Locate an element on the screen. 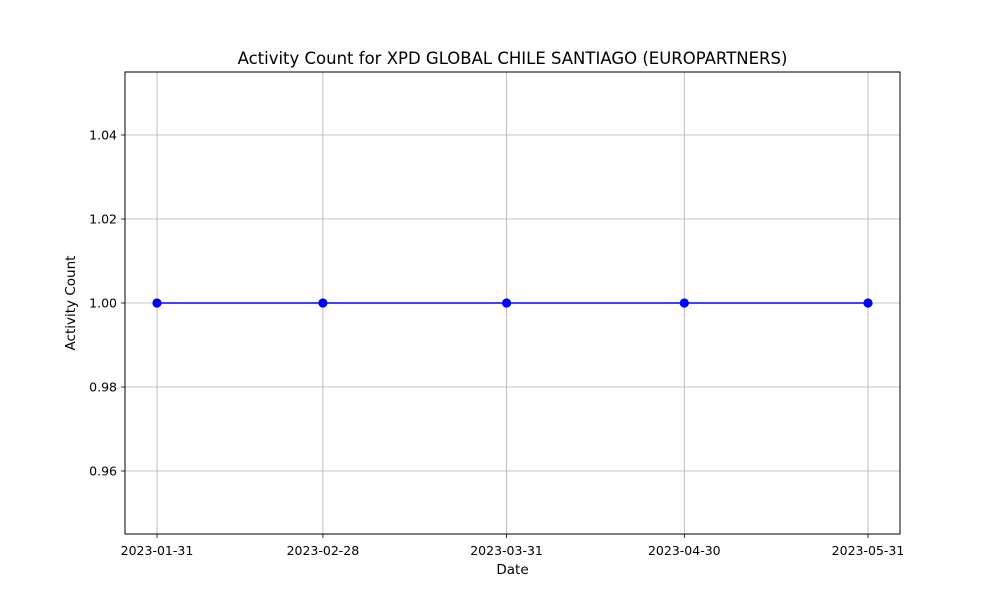 The height and width of the screenshot is (600, 1000). y-axis-label: Activity Count is located at coordinates (71, 303).